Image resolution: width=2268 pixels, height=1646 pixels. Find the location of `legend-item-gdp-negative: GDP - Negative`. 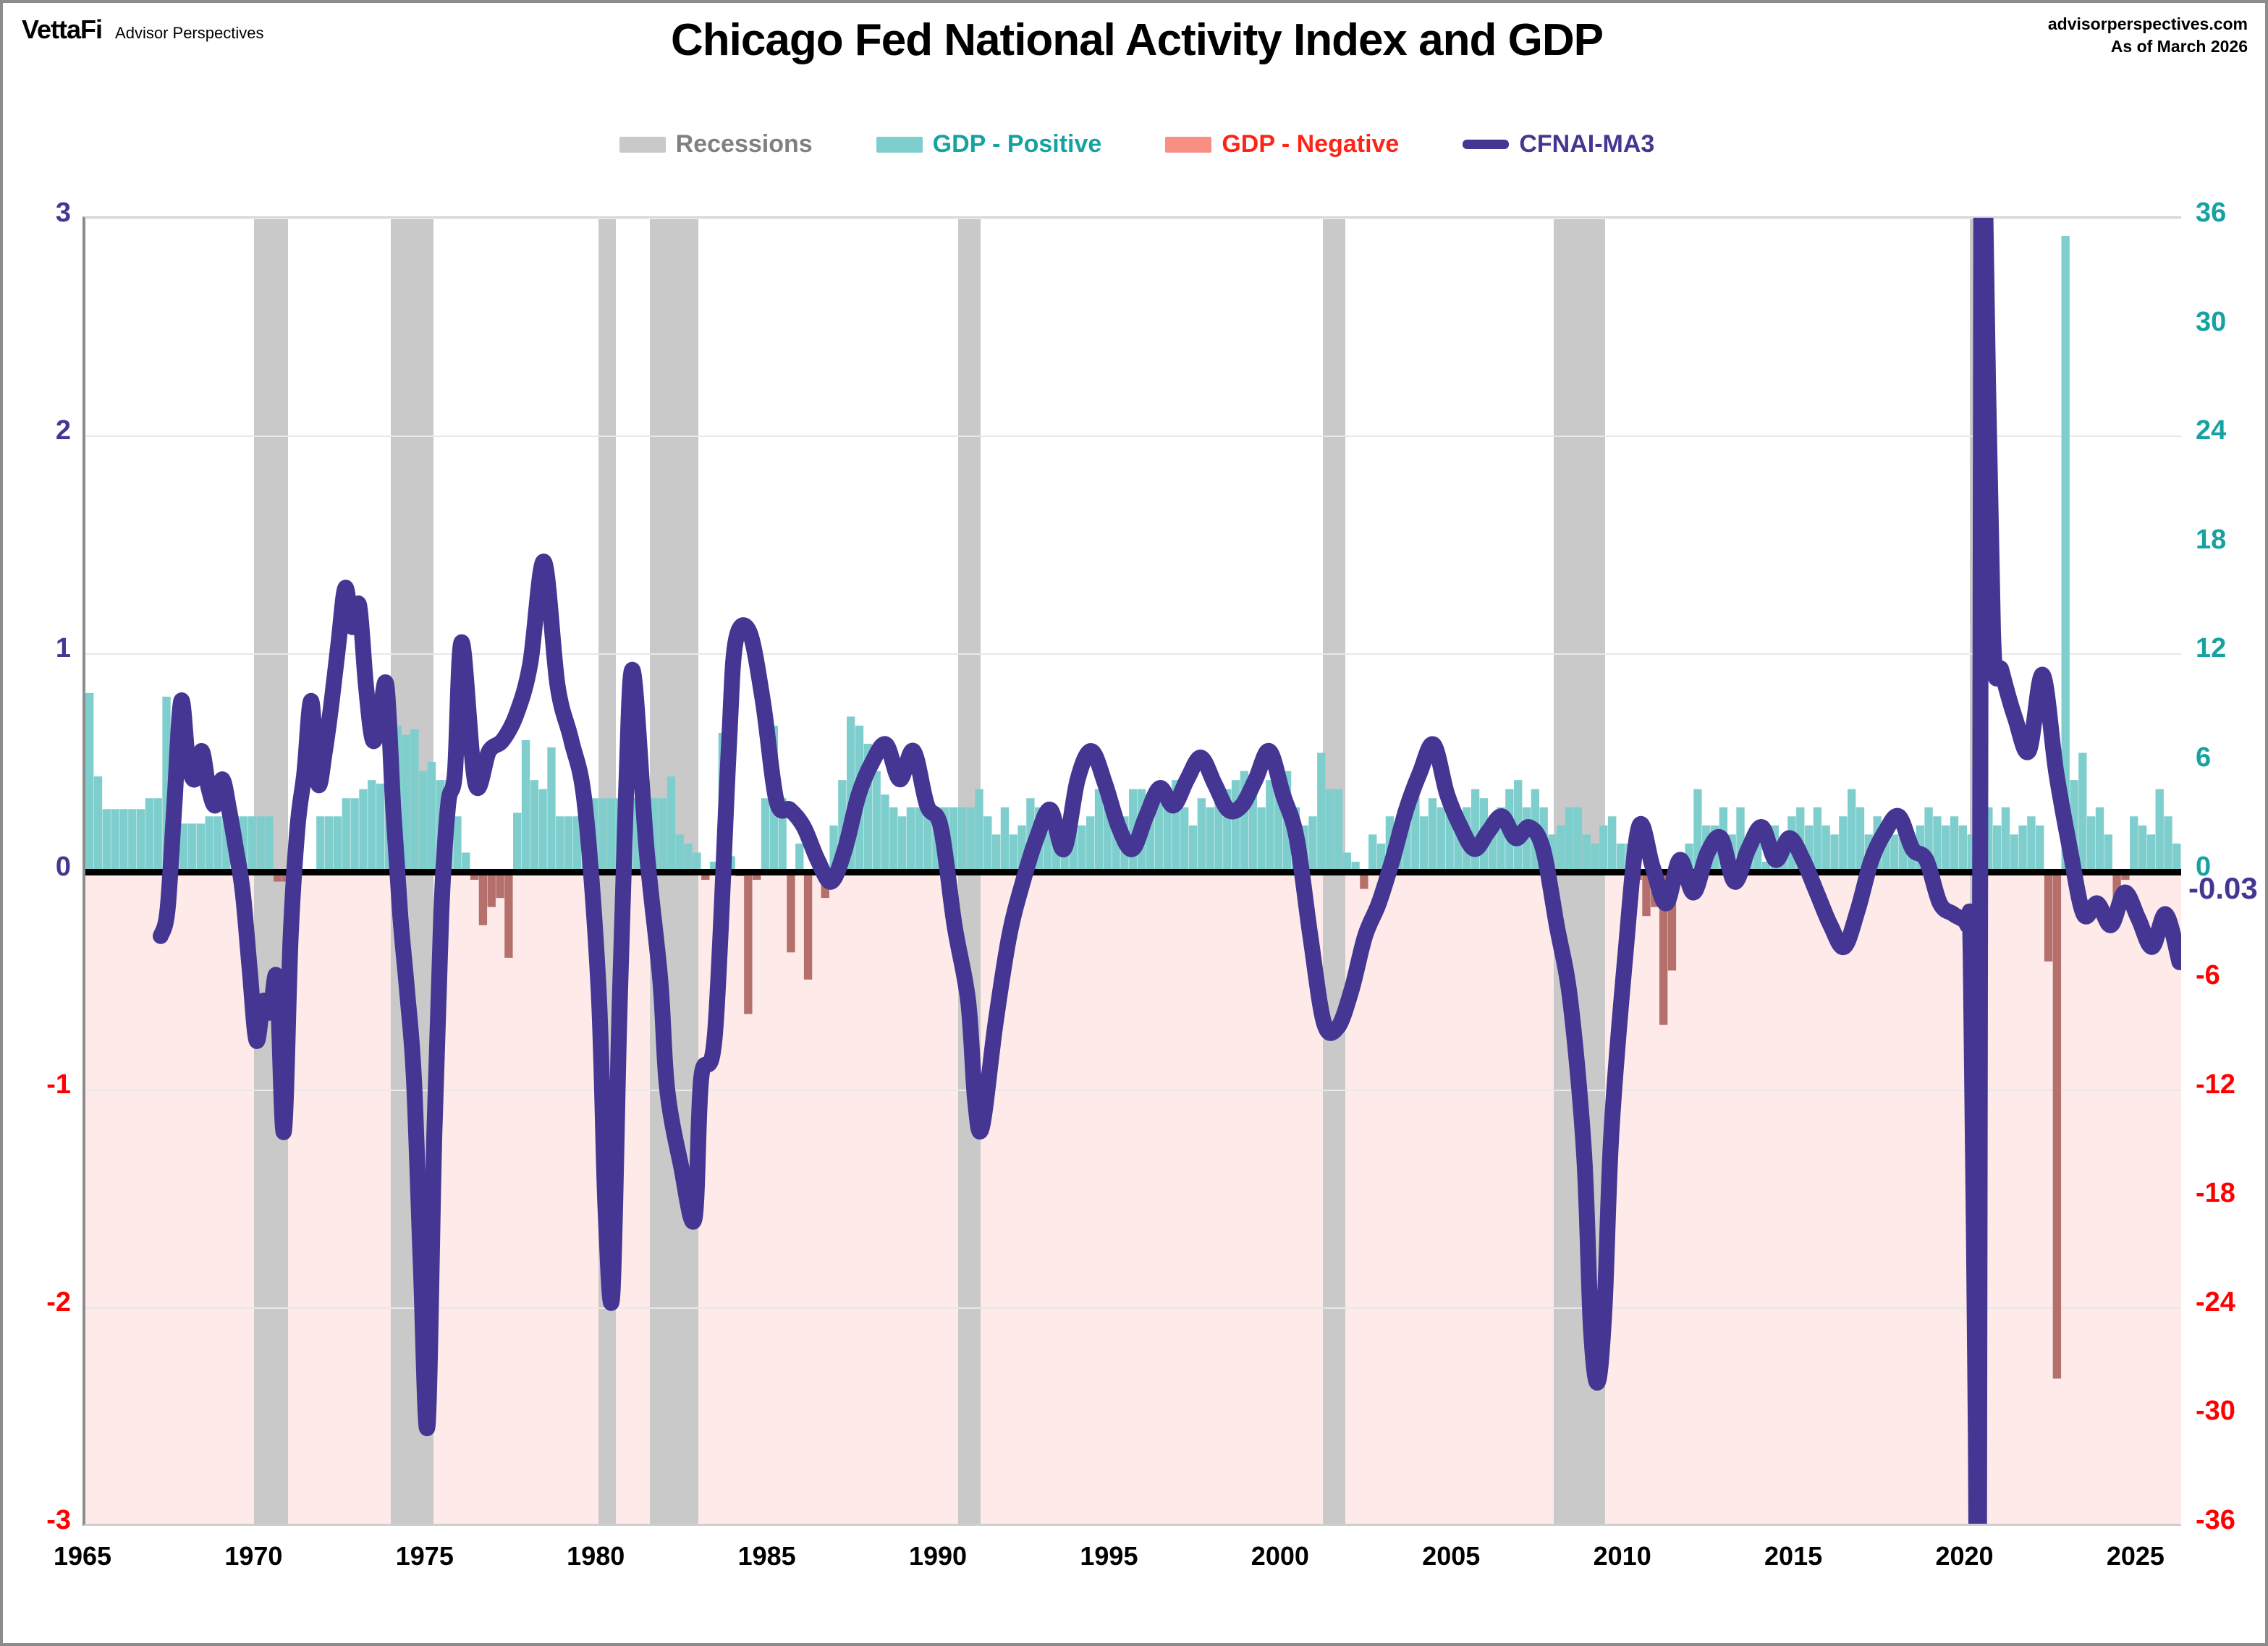

legend-item-gdp-negative: GDP - Negative is located at coordinates (1282, 144).